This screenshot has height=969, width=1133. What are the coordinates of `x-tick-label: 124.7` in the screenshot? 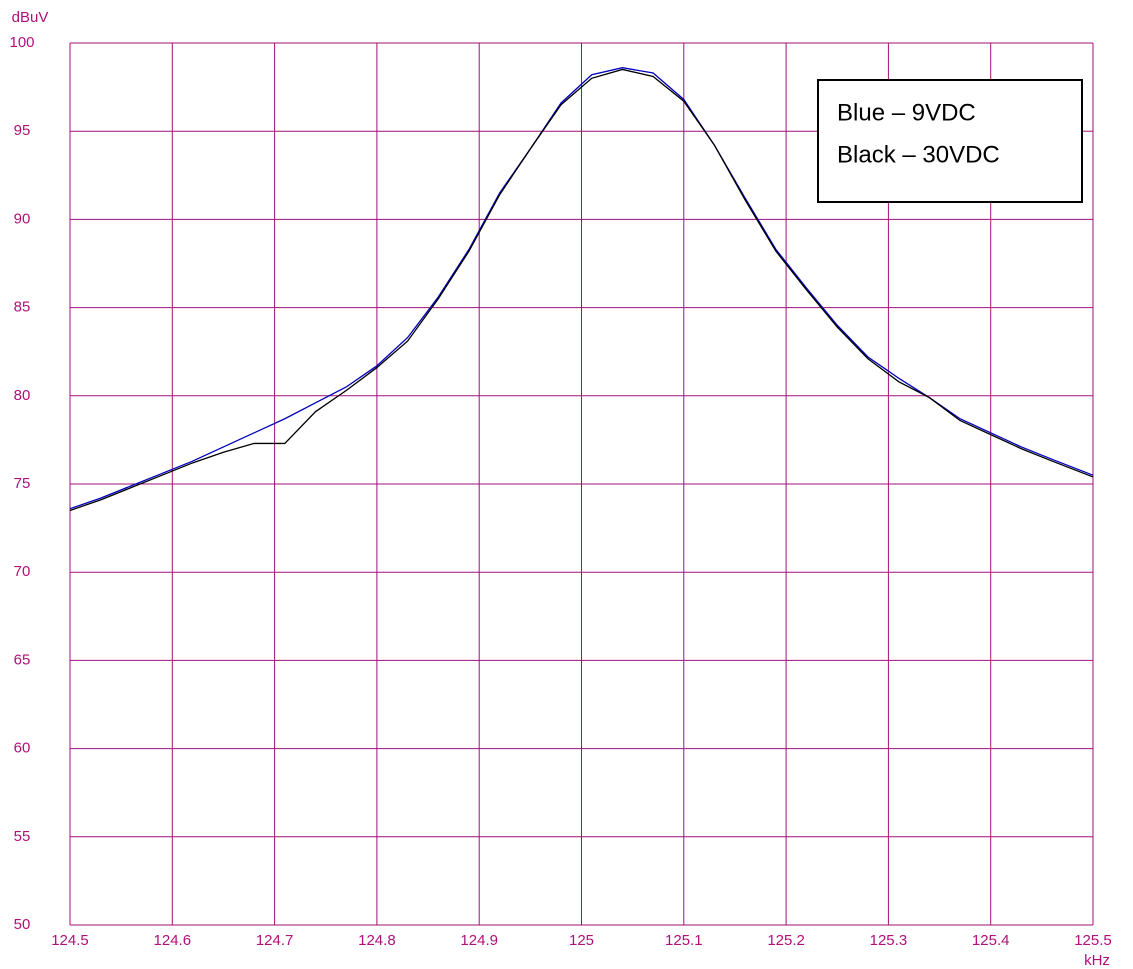 It's located at (275, 940).